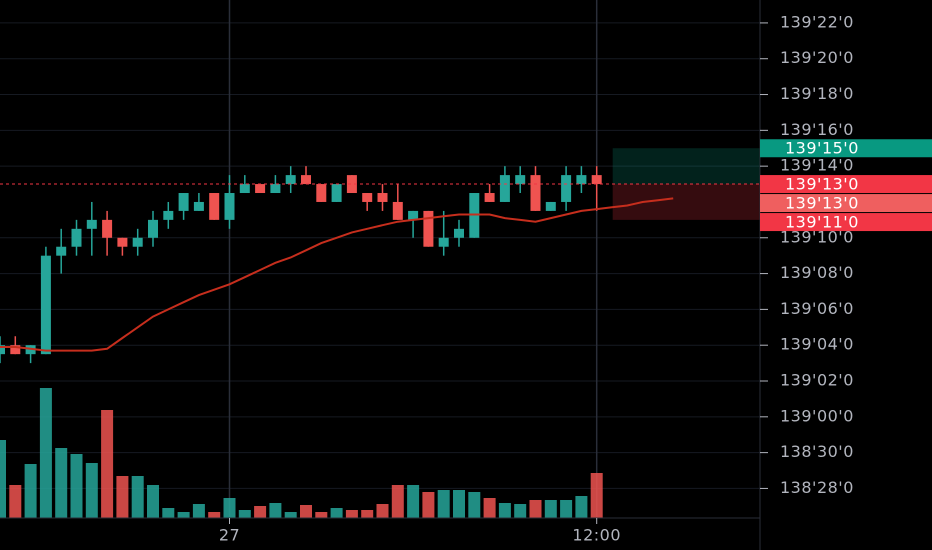 The width and height of the screenshot is (932, 550). Describe the element at coordinates (817, 21) in the screenshot. I see `y-tick-label: 139'22'0` at that location.